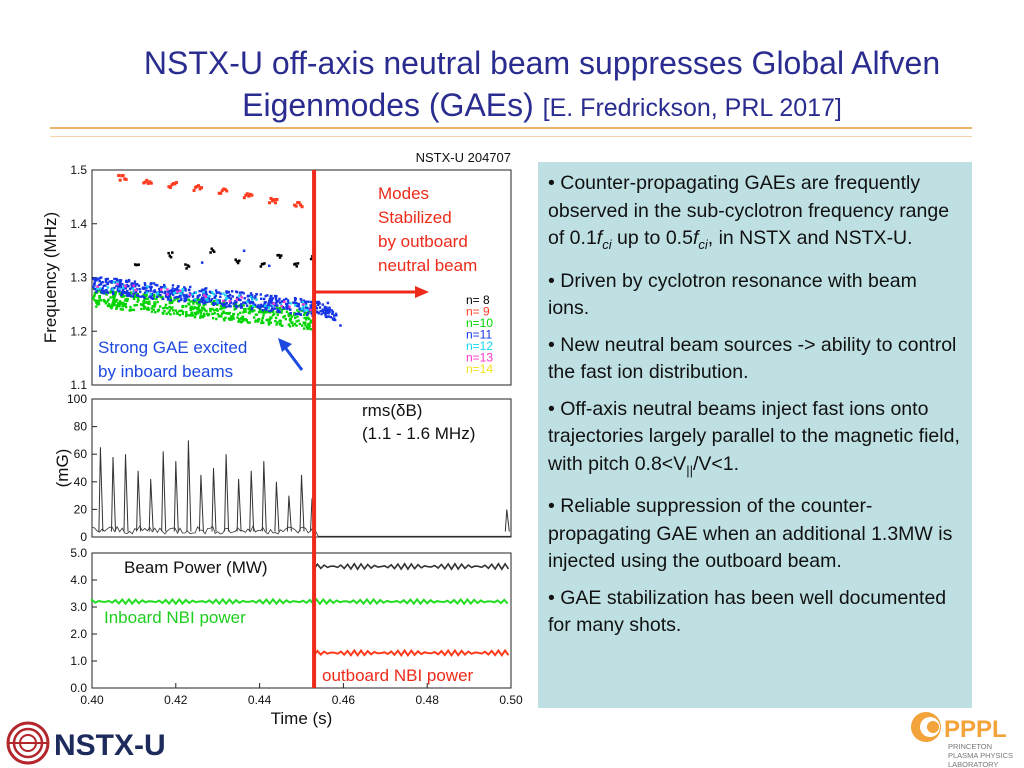 This screenshot has height=768, width=1024. What do you see at coordinates (244, 251) in the screenshot?
I see `mode-point-extra` at bounding box center [244, 251].